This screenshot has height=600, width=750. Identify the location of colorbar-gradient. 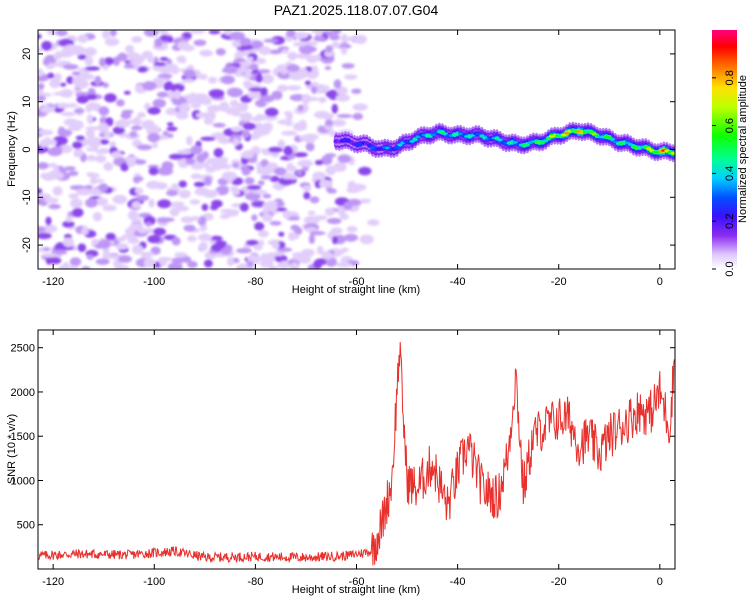
(724, 149).